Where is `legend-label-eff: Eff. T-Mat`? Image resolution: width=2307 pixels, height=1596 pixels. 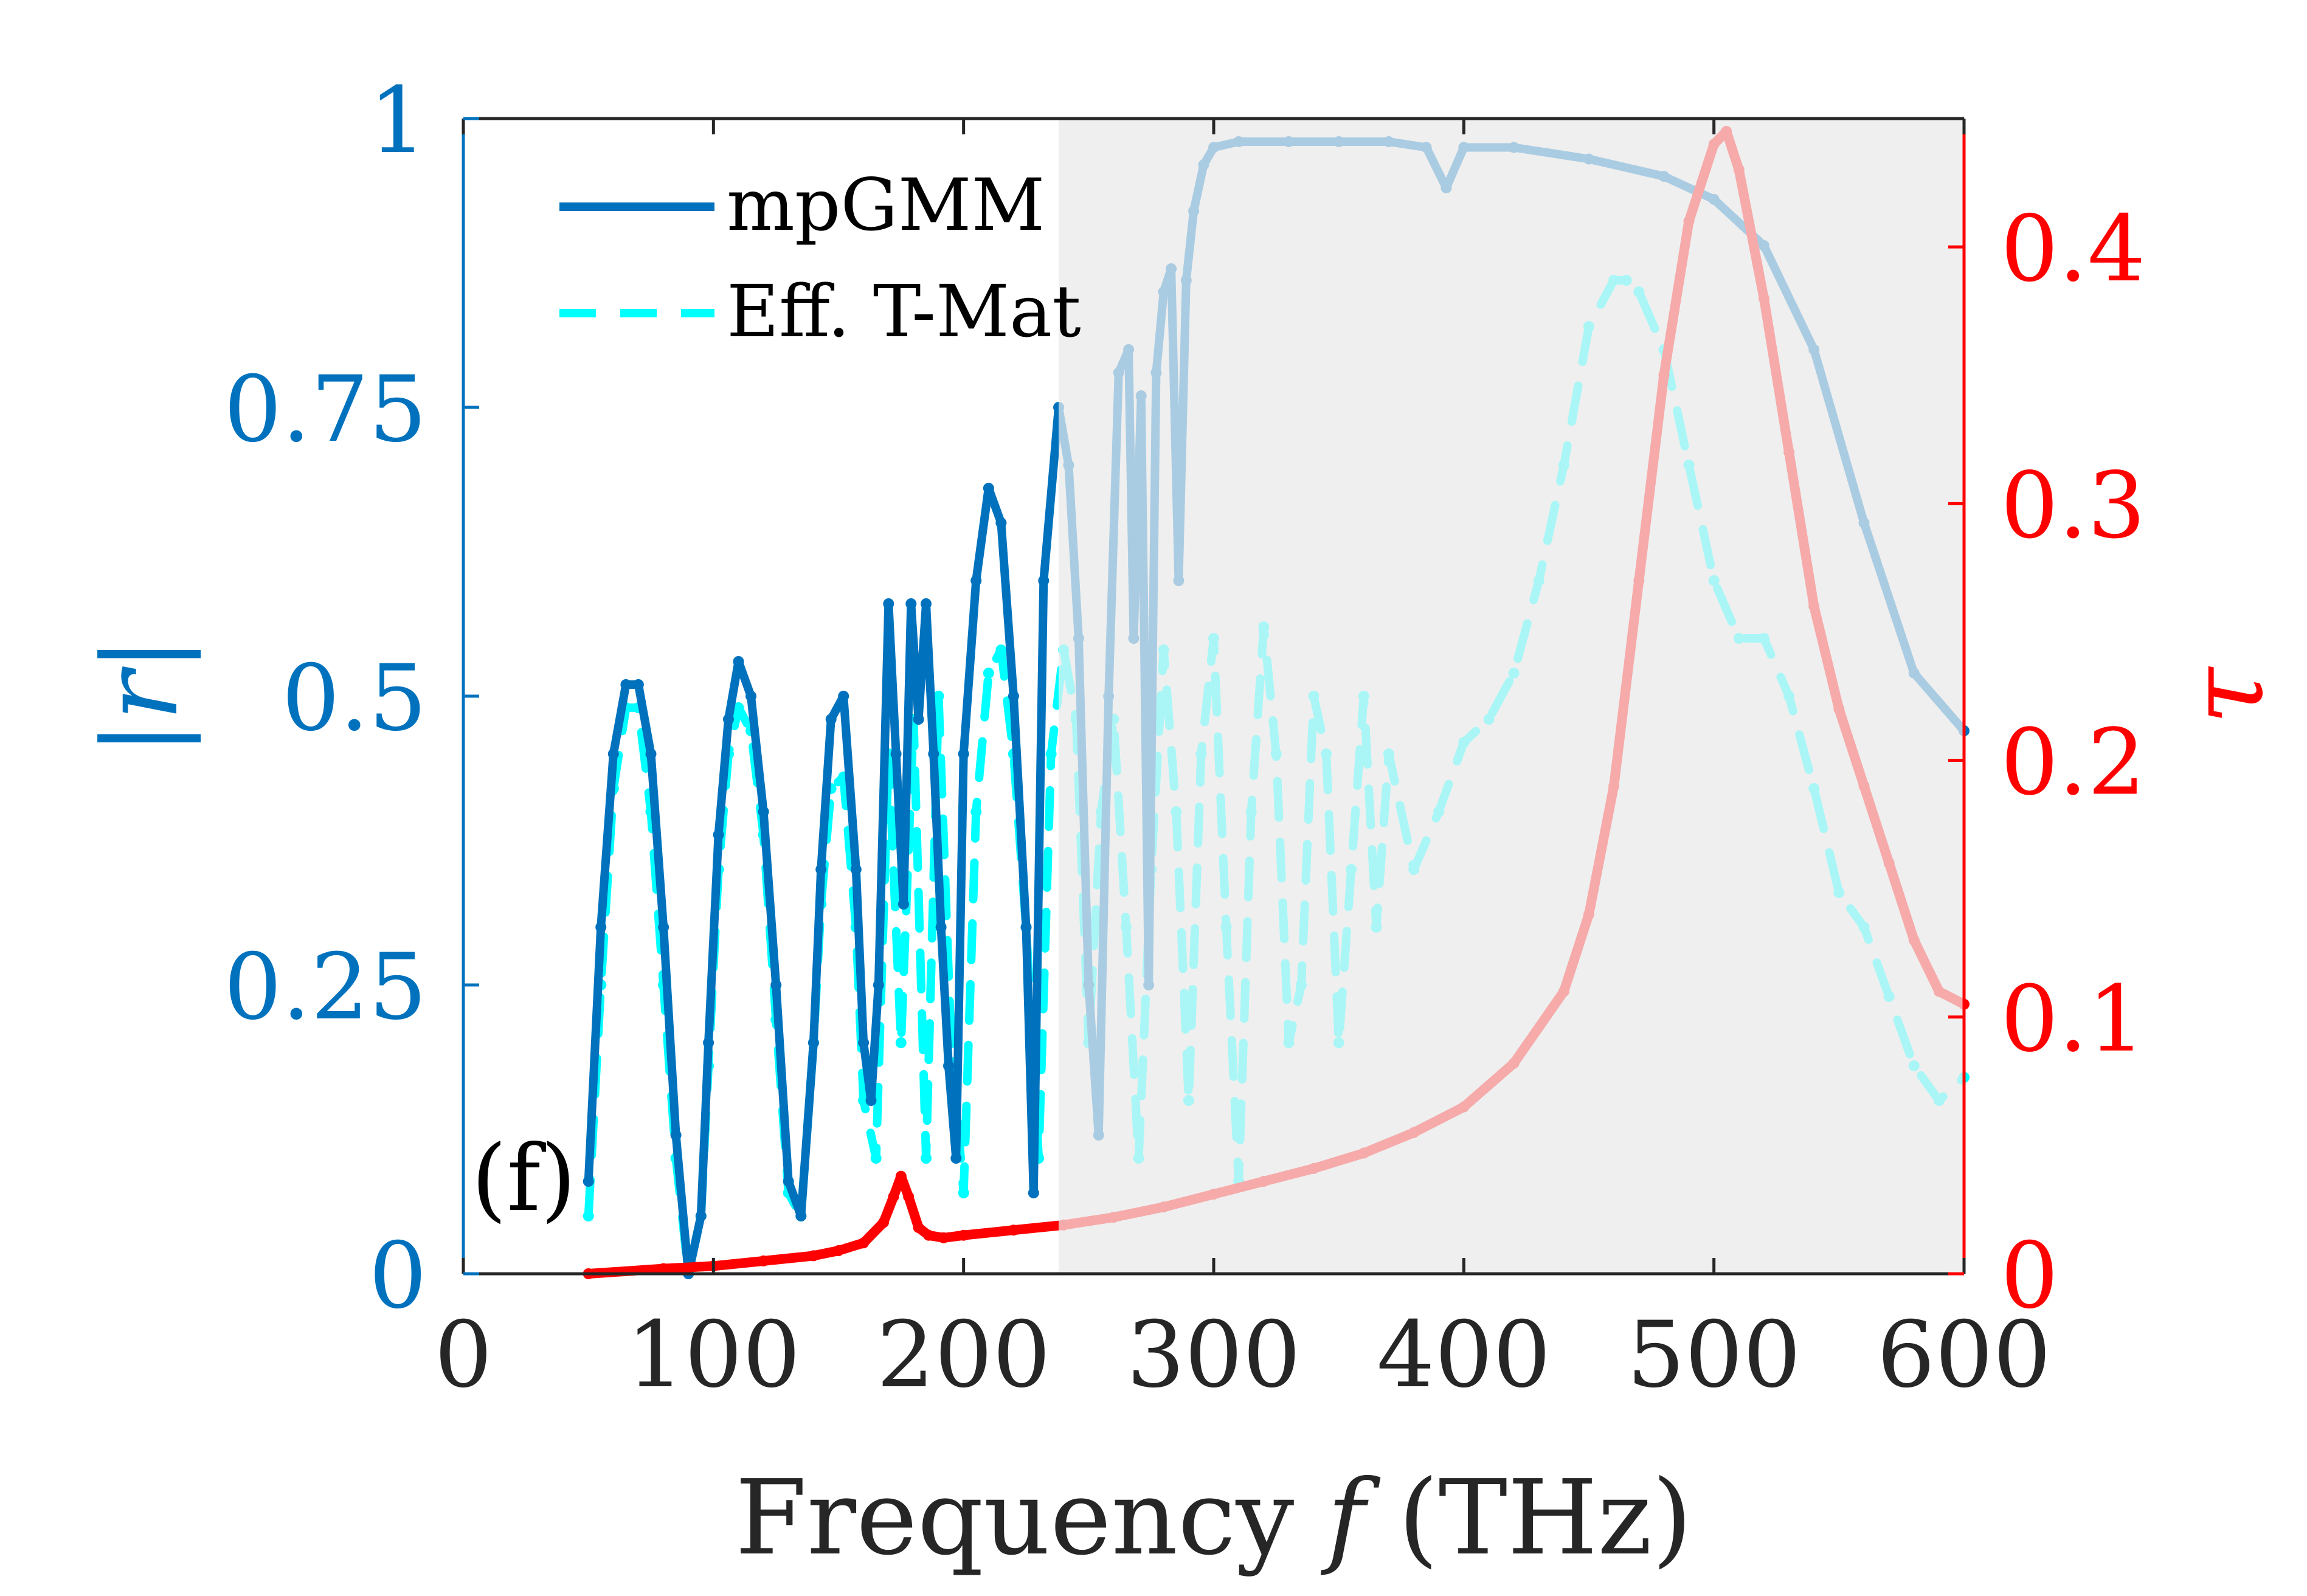 legend-label-eff: Eff. T-Mat is located at coordinates (904, 311).